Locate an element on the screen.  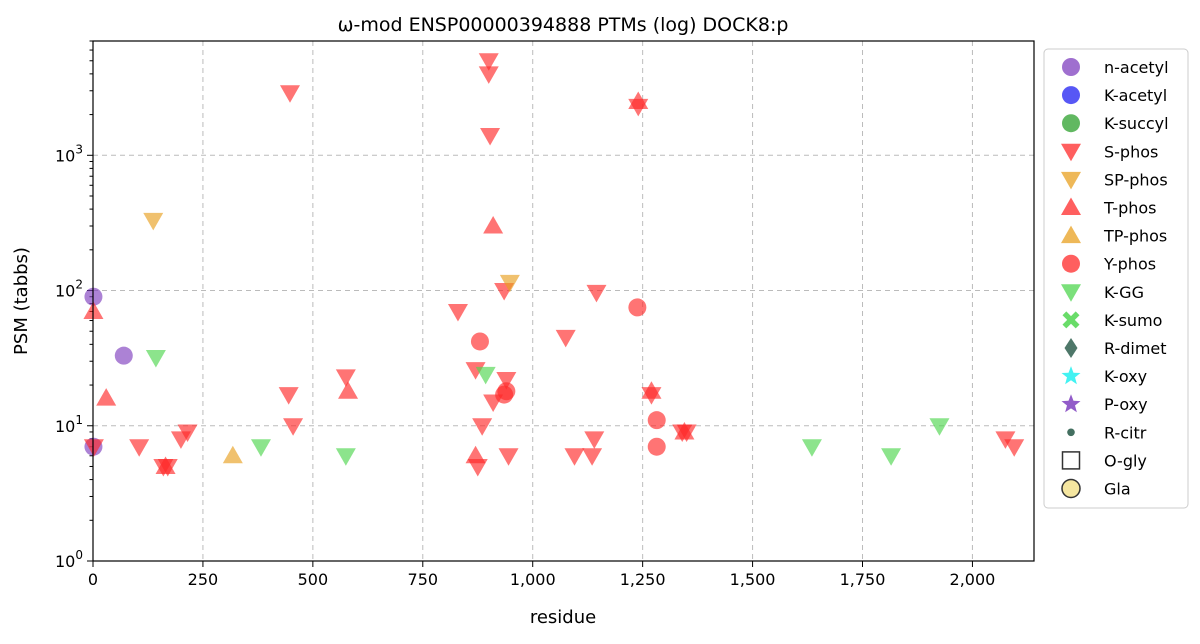
y-tick-label: 10³ is located at coordinates (69, 153).